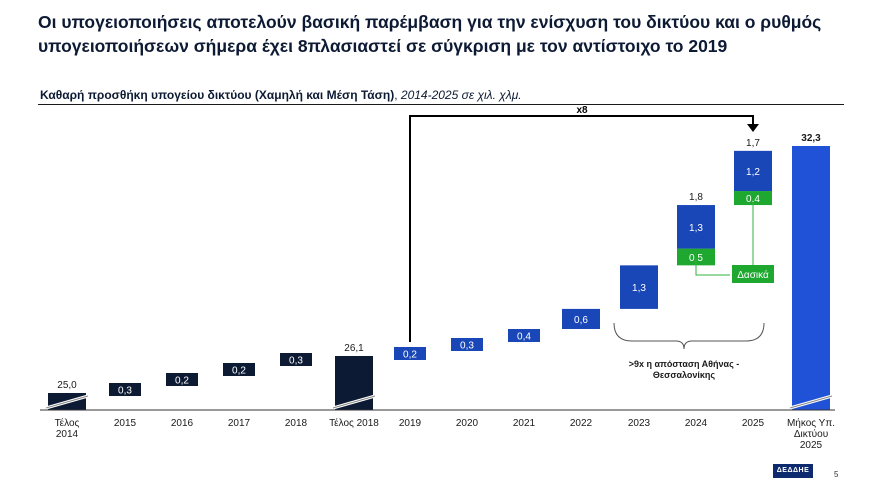 The height and width of the screenshot is (491, 880). What do you see at coordinates (753, 143) in the screenshot?
I see `bar-total-label-12: 1,7` at bounding box center [753, 143].